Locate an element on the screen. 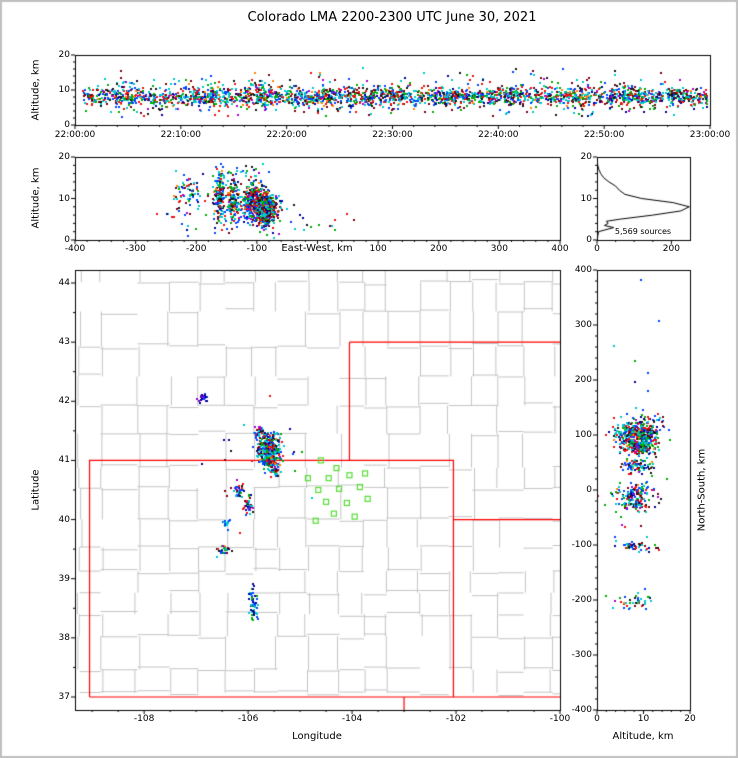 The height and width of the screenshot is (758, 738). latitude-tick-label: 37 is located at coordinates (64, 696).